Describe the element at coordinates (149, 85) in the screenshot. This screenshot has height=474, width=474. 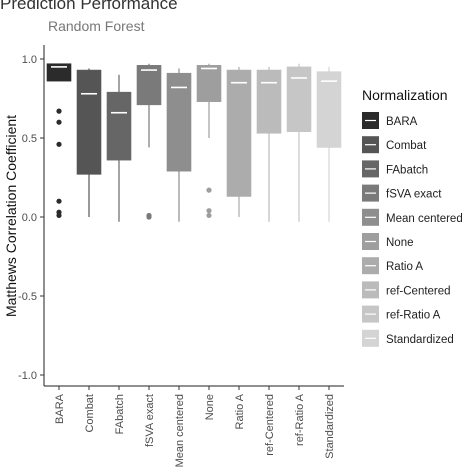
I see `box-fsva-exact` at that location.